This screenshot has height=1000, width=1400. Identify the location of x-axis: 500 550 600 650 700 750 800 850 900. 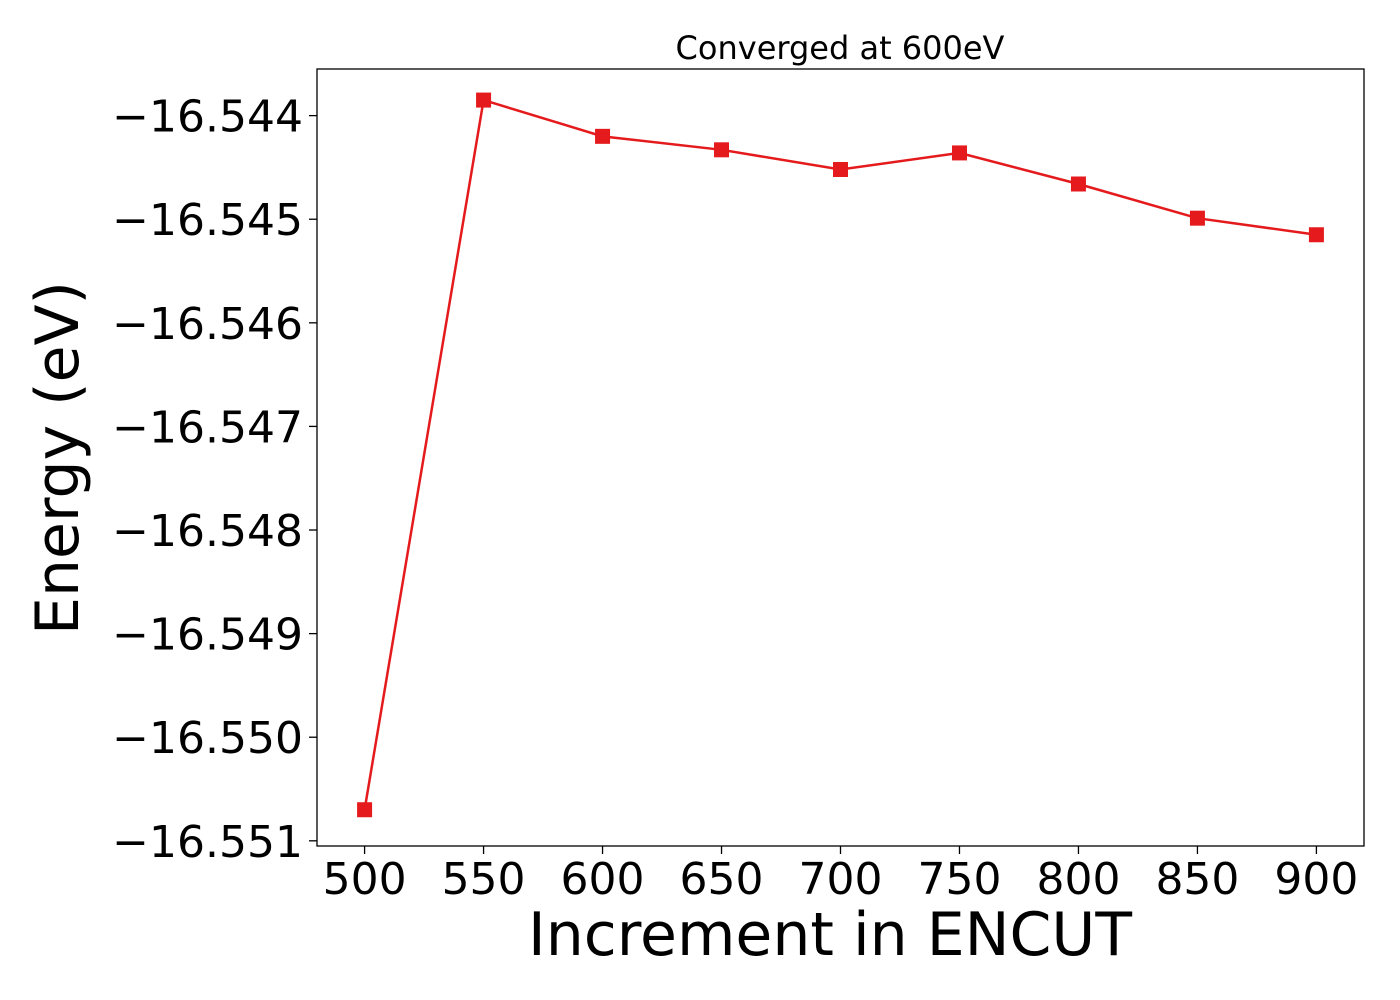
(840, 875).